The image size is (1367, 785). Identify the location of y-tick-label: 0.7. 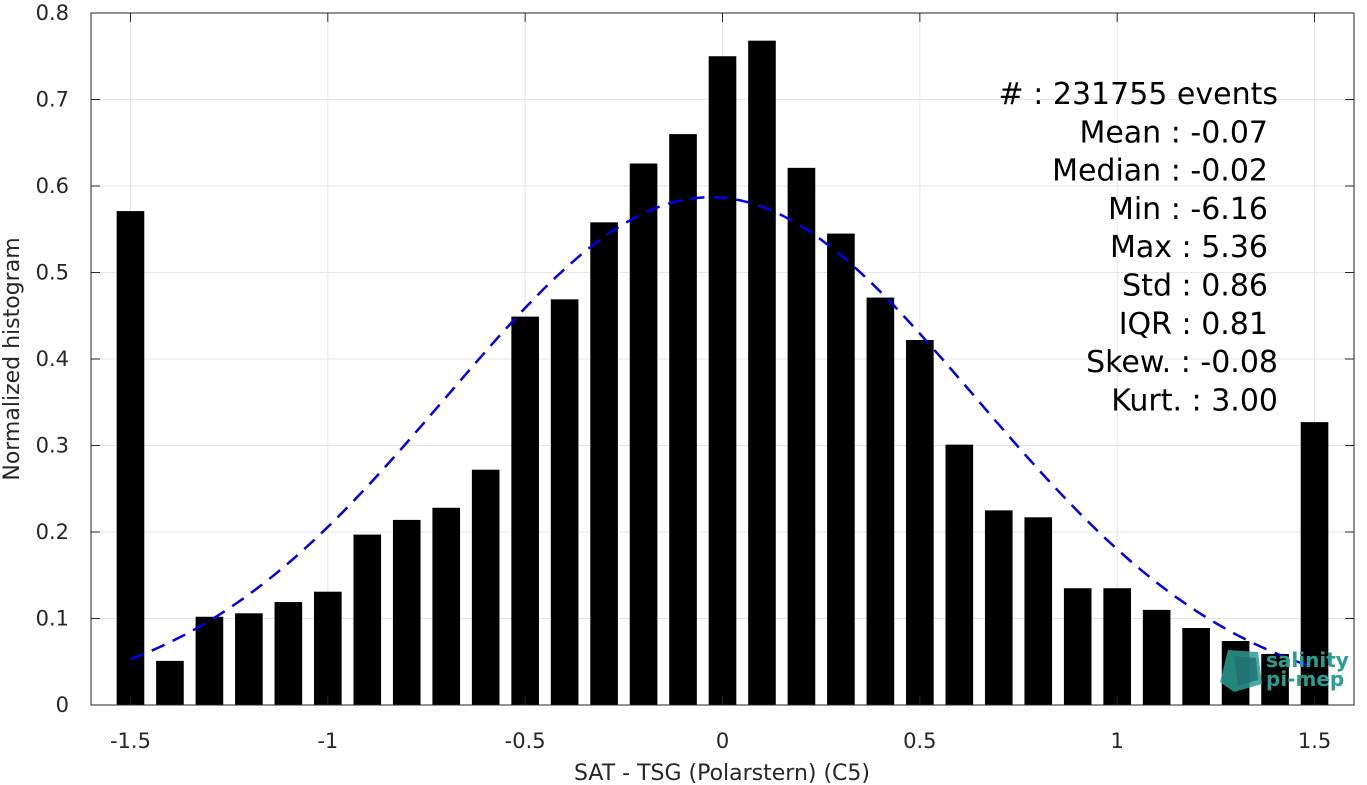
(52, 100).